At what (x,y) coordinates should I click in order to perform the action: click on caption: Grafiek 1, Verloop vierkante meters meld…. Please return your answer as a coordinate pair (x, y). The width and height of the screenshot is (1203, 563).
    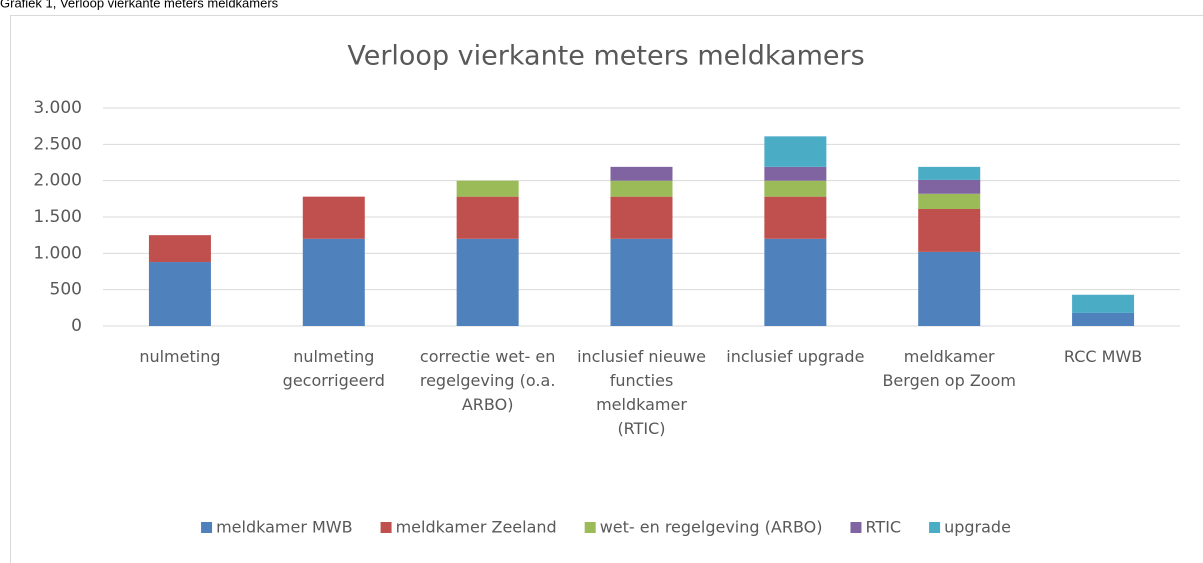
    Looking at the image, I should click on (139, 5).